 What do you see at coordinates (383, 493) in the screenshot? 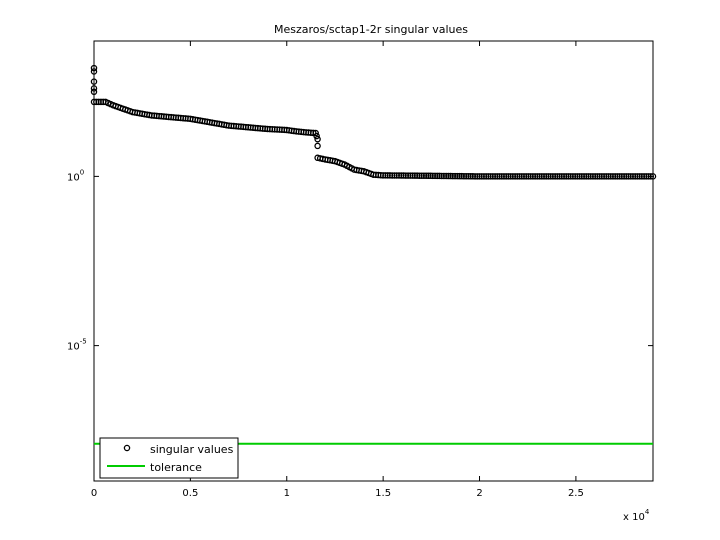
I see `x-tick-label: 1.5` at bounding box center [383, 493].